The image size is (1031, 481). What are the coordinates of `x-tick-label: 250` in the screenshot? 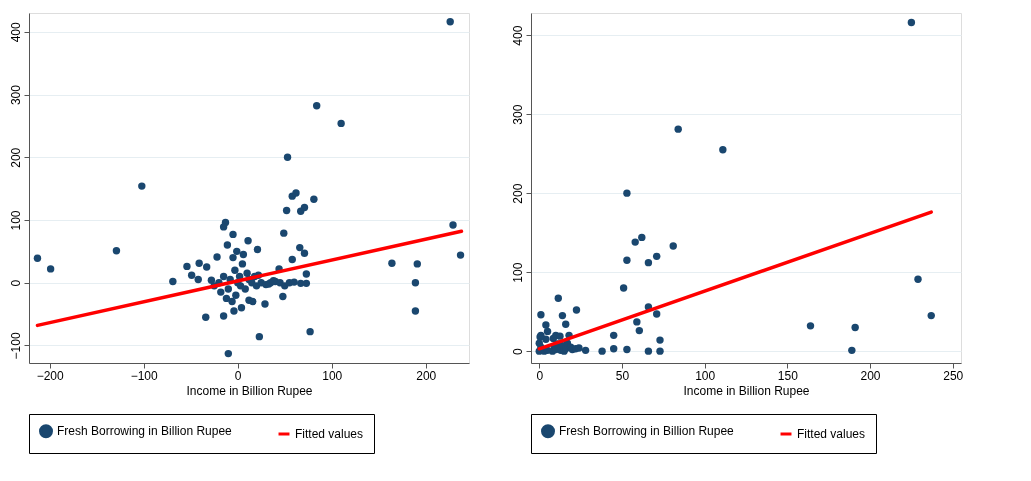 It's located at (953, 375).